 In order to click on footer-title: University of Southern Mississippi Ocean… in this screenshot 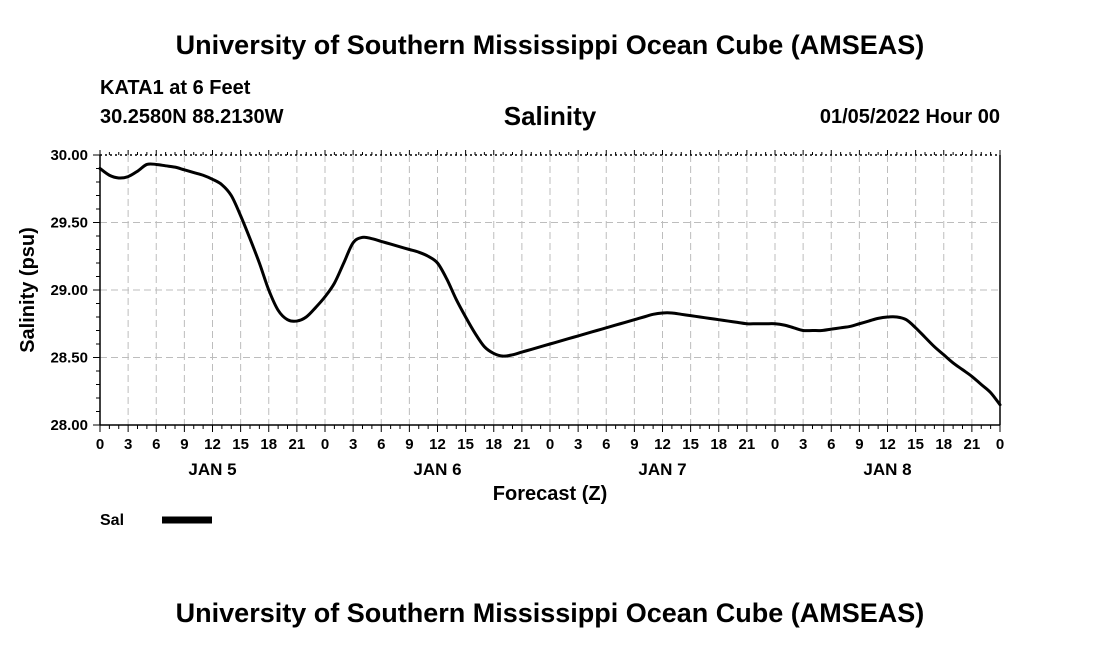, I will do `click(550, 613)`.